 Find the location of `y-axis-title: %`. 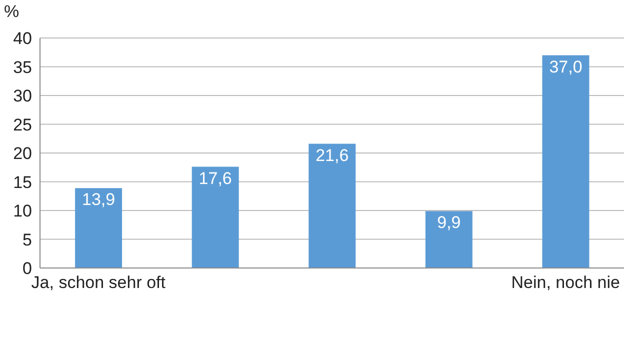

y-axis-title: % is located at coordinates (12, 12).